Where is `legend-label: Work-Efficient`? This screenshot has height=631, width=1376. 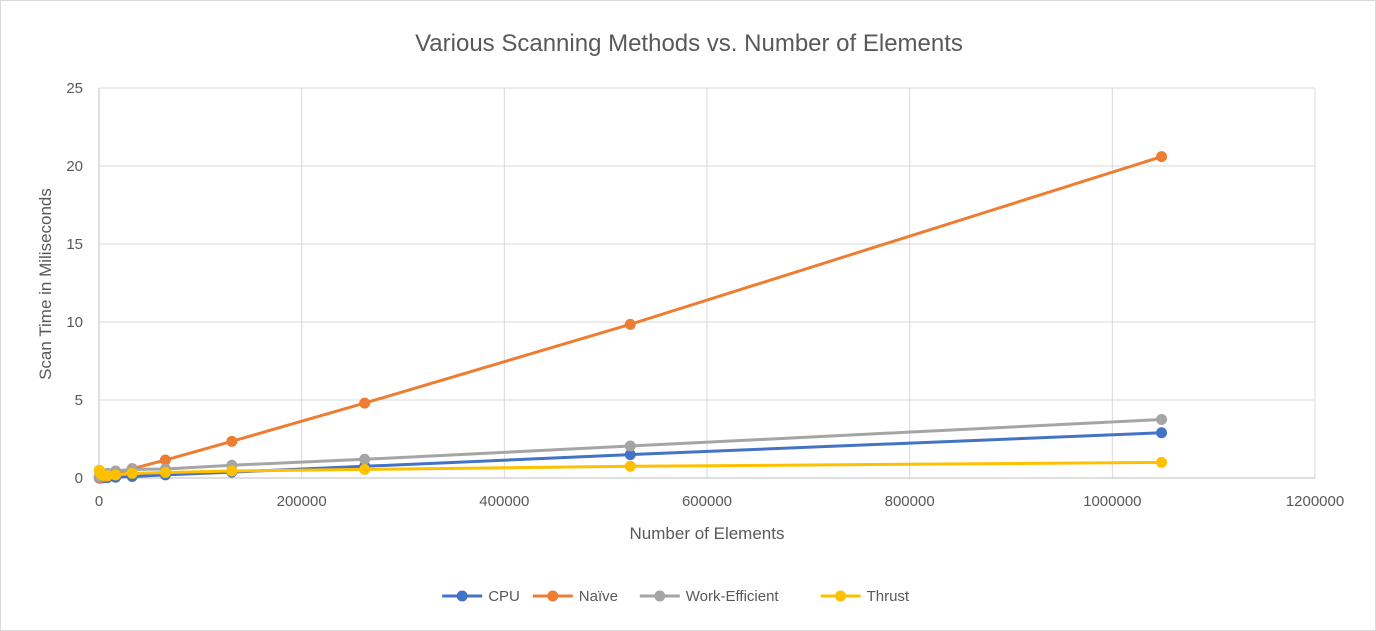 legend-label: Work-Efficient is located at coordinates (733, 596).